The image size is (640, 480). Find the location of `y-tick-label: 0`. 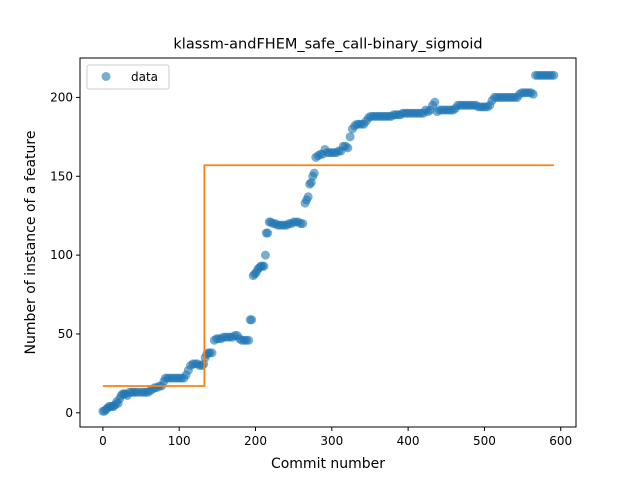

y-tick-label: 0 is located at coordinates (69, 413).